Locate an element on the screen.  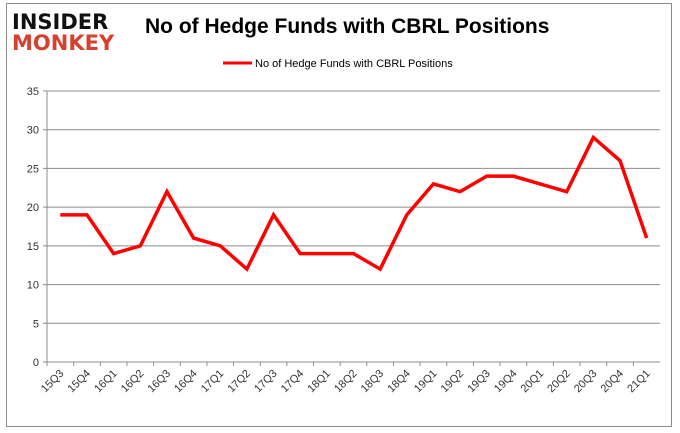
y-tick-label: 35 is located at coordinates (33, 92).